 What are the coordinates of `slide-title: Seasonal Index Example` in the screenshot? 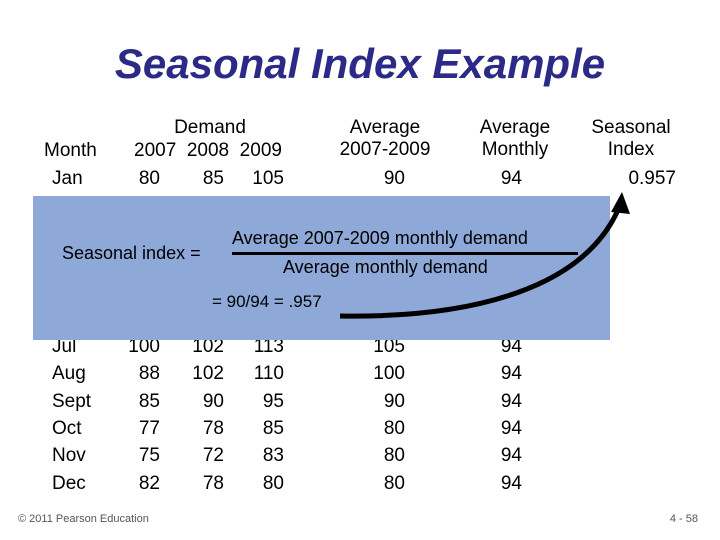 It's located at (360, 63).